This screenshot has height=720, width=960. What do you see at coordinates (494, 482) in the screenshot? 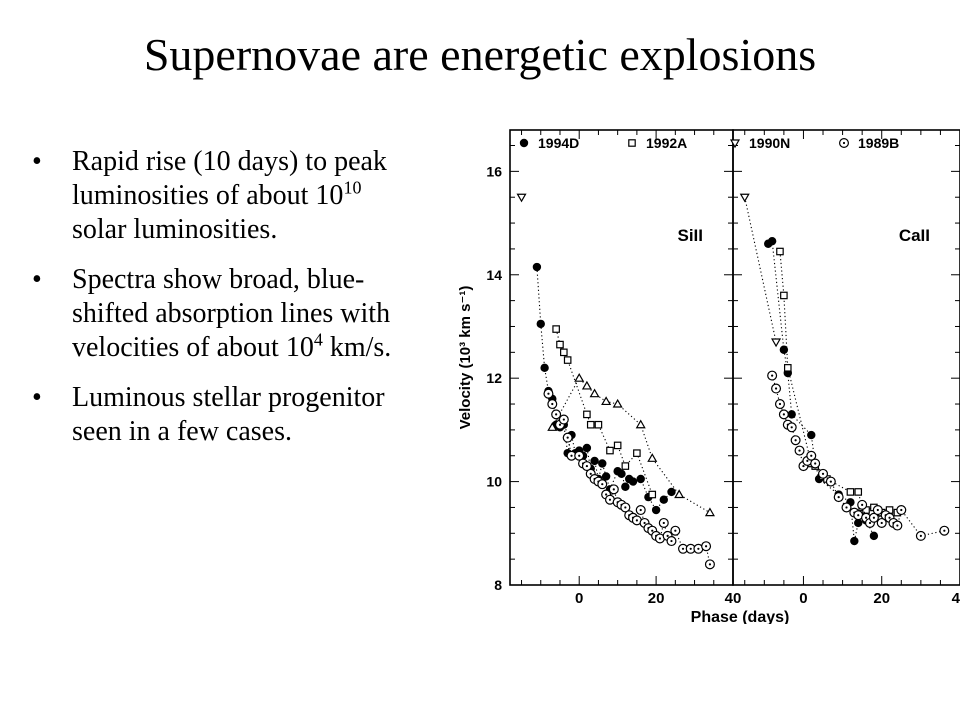
I see `y-tick-label: 10` at bounding box center [494, 482].